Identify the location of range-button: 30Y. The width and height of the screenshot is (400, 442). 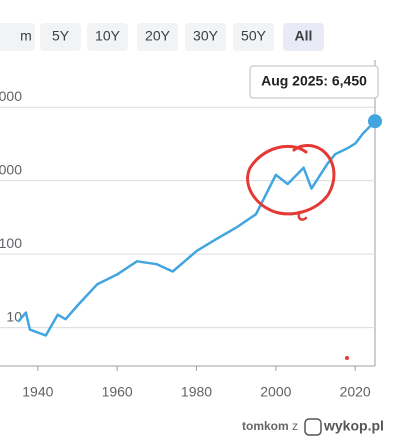
(205, 37).